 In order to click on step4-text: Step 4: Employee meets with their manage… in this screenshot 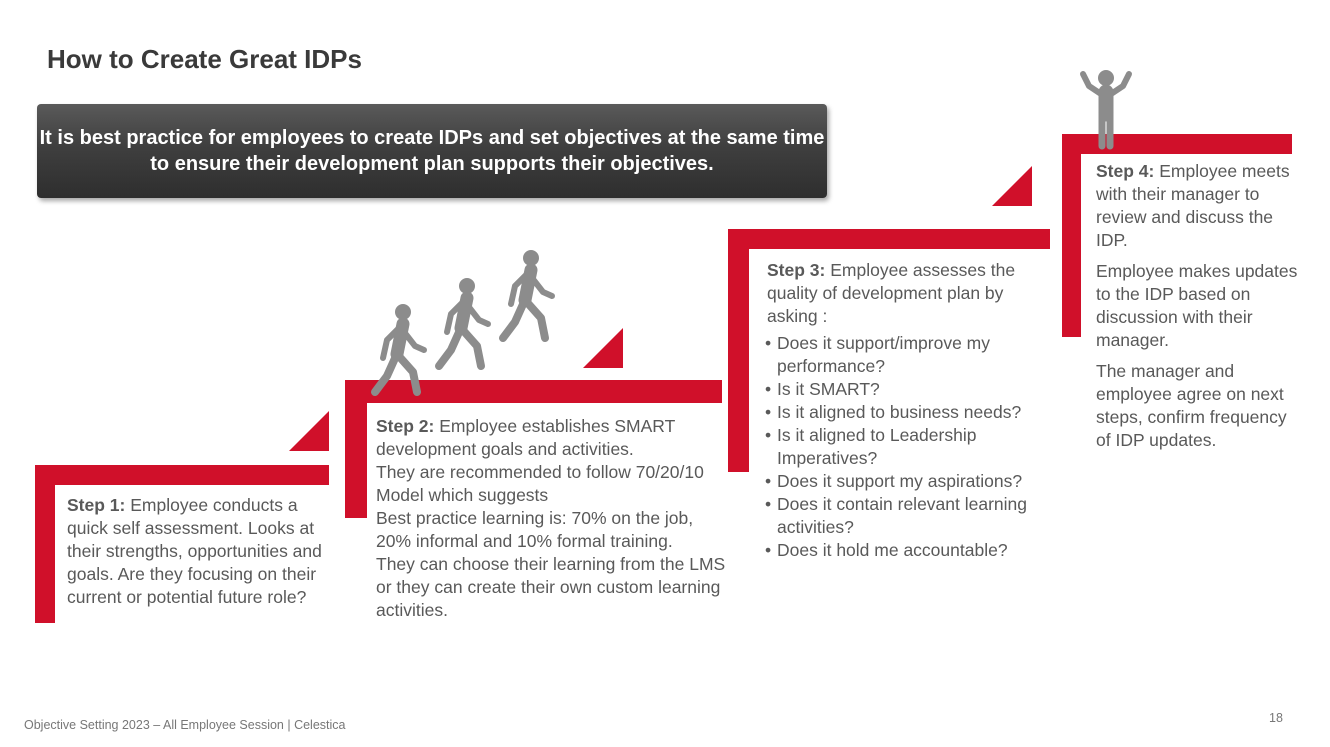, I will do `click(1198, 310)`.